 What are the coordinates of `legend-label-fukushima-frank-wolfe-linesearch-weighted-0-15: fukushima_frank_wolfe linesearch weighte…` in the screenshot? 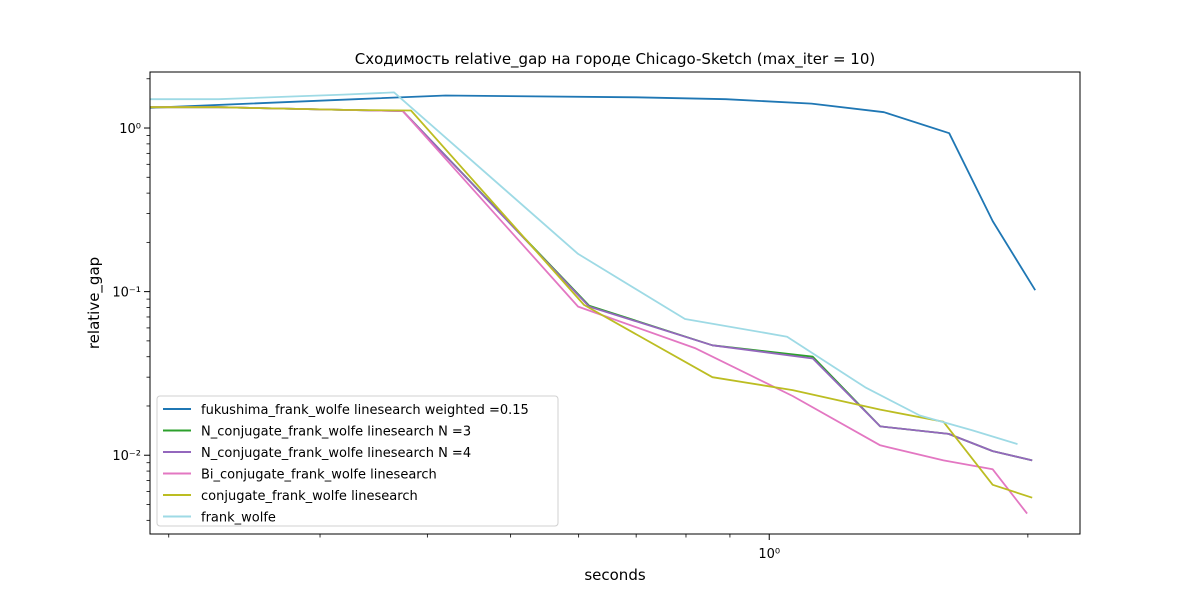 It's located at (365, 410).